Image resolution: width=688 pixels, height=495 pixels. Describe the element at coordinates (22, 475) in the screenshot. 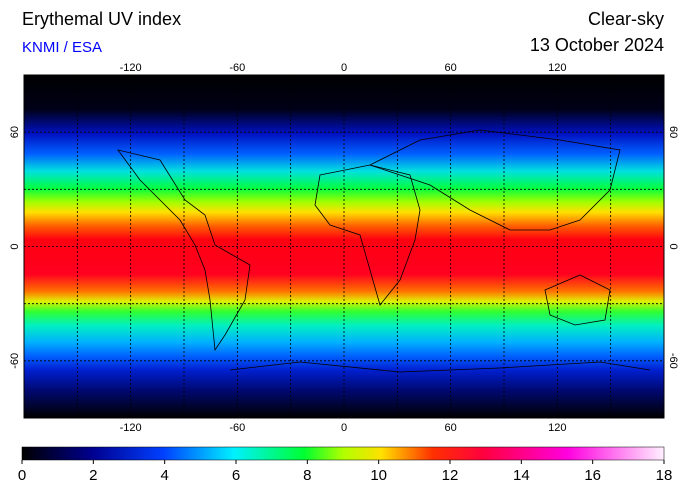

I see `colorbar-tick-label: 0` at that location.